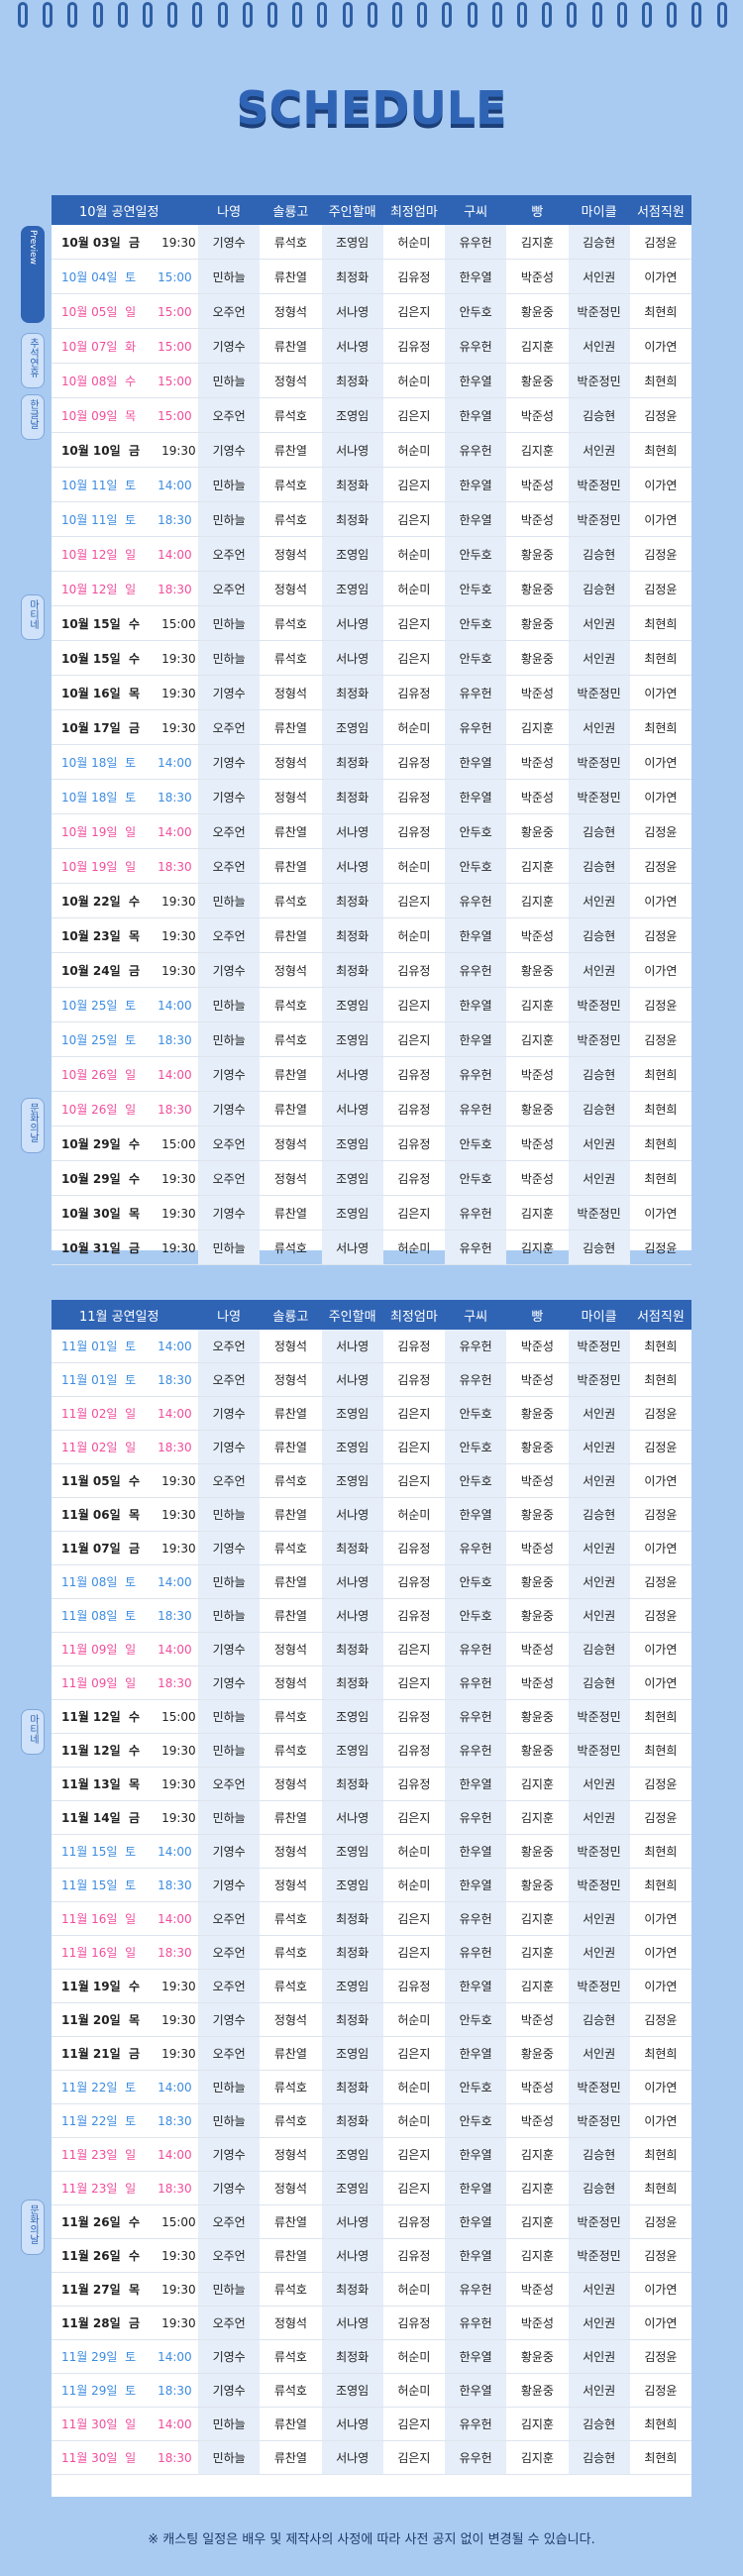 This screenshot has height=2576, width=743. I want to click on month-header: 10월 공연일정, so click(125, 210).